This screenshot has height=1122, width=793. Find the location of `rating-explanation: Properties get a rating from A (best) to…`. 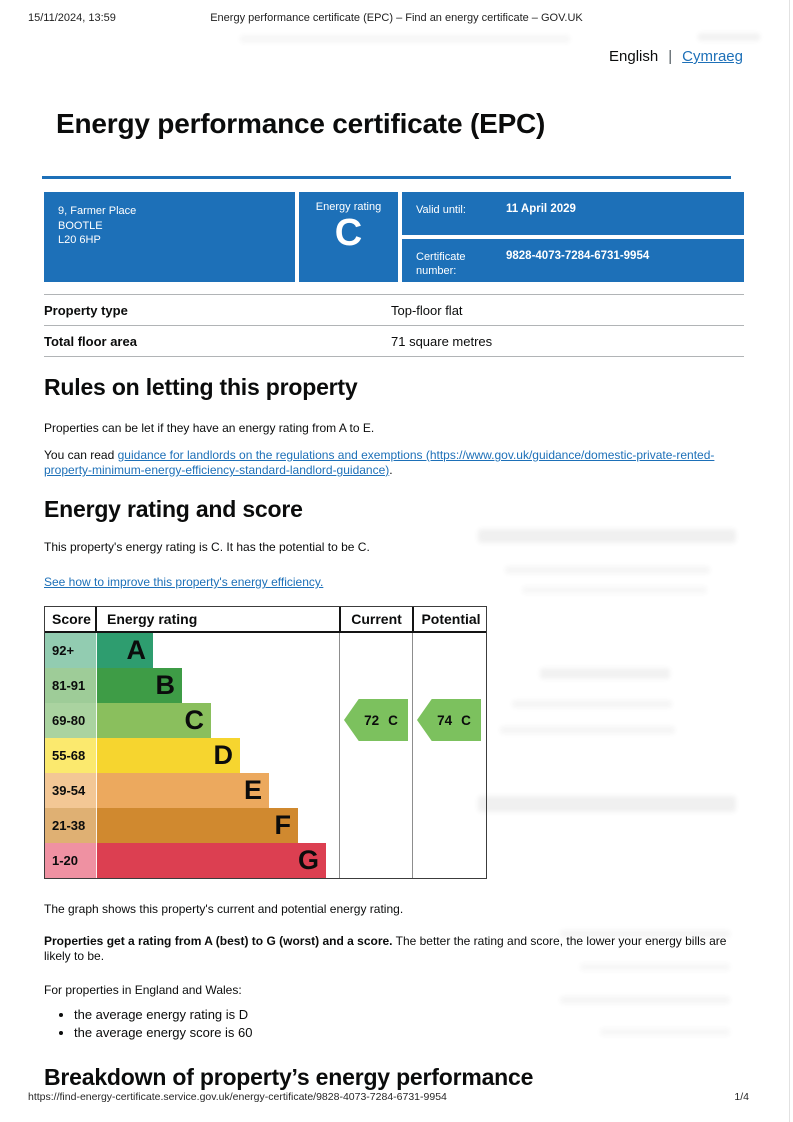

rating-explanation: Properties get a rating from A (best) to… is located at coordinates (394, 949).